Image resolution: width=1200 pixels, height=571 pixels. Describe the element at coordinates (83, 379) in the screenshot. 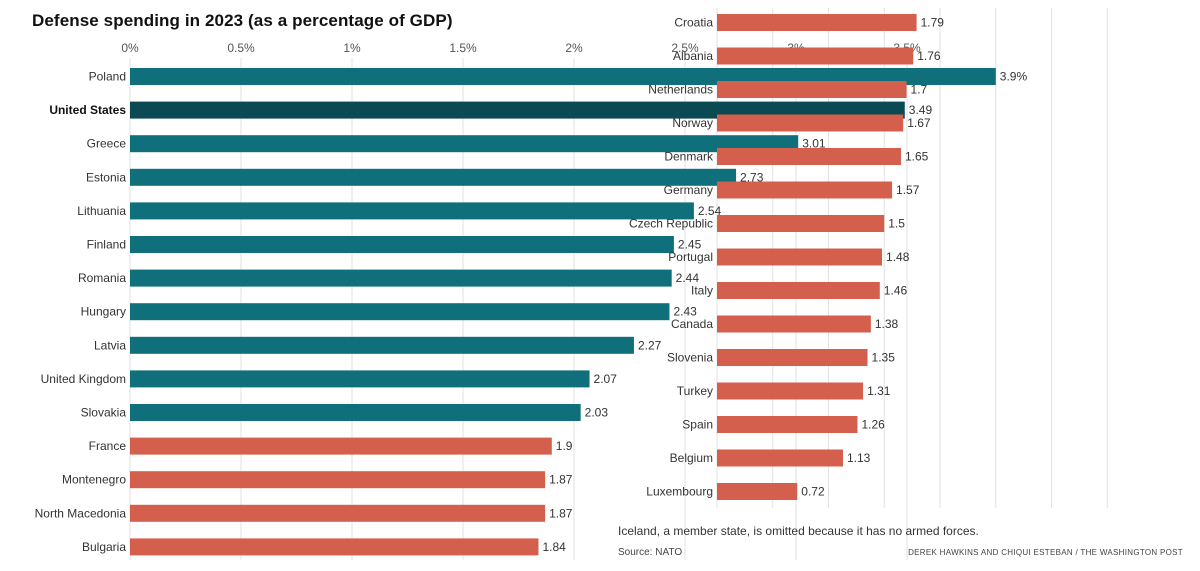

I see `category-label-united-kingdom: United Kingdom` at that location.